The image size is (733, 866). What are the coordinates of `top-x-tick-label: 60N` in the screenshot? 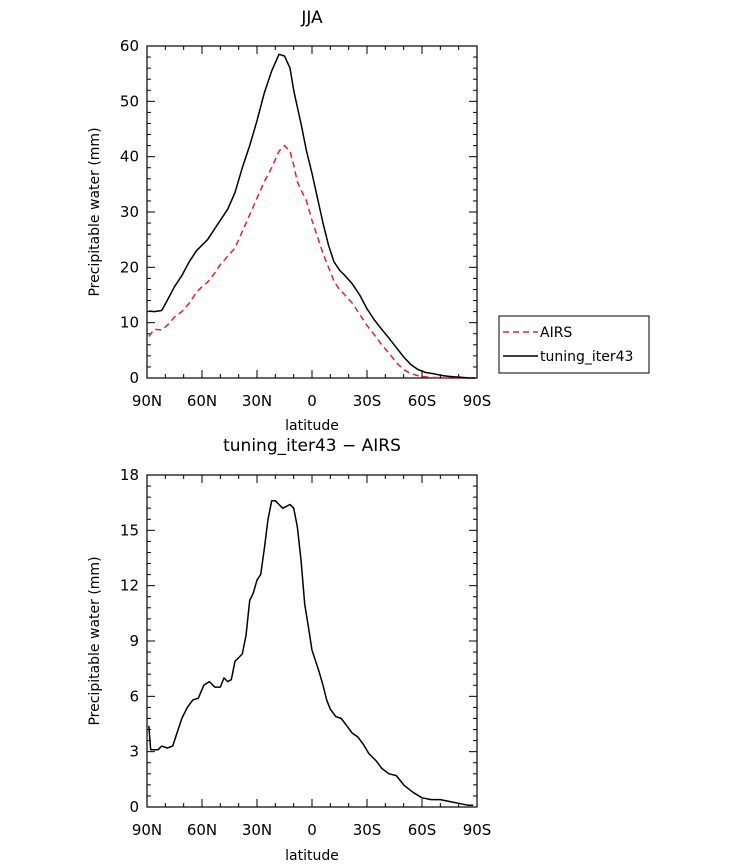 It's located at (202, 401).